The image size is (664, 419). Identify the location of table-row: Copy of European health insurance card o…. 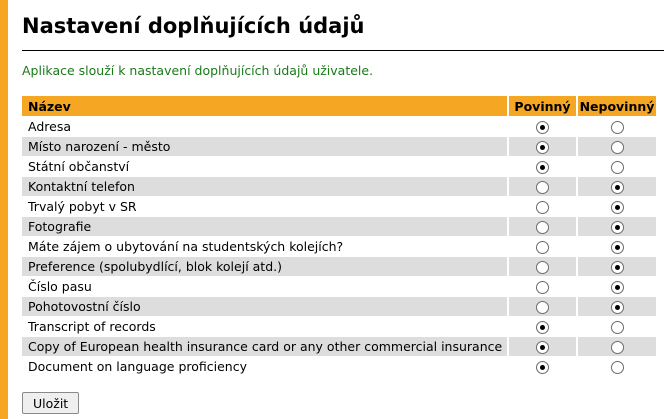
(339, 347).